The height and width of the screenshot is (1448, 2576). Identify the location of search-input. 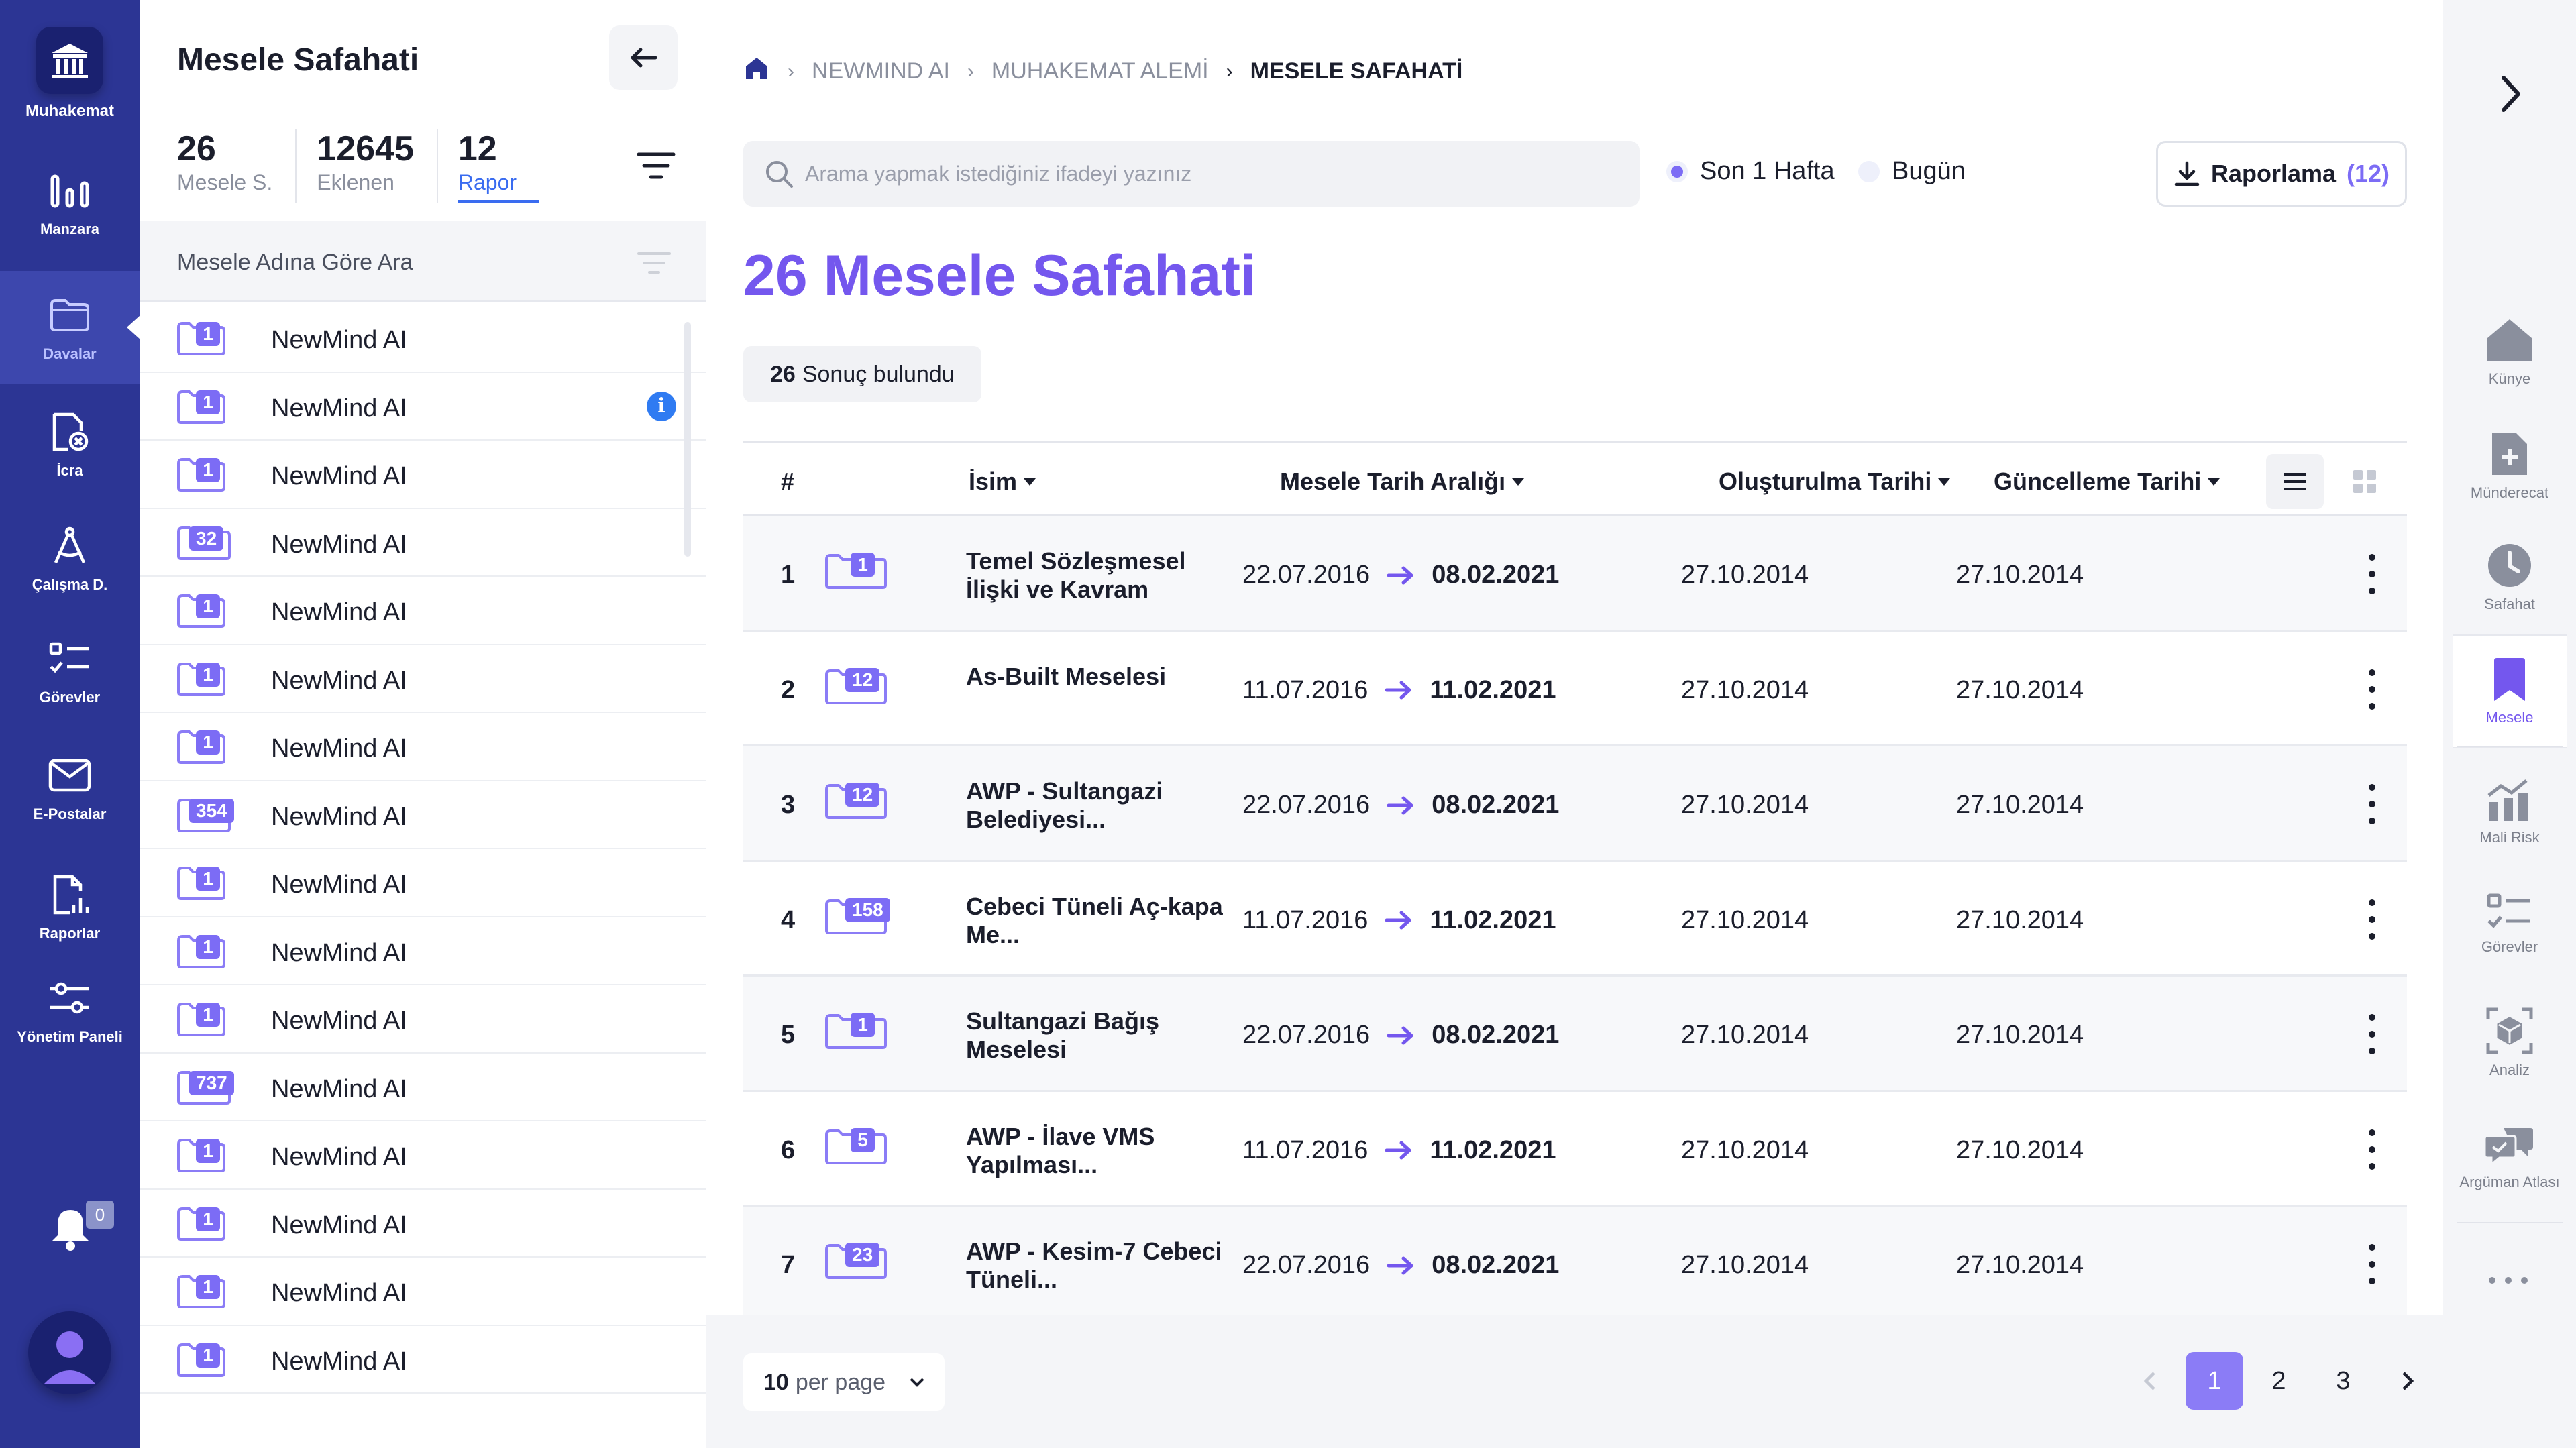
(1207, 174).